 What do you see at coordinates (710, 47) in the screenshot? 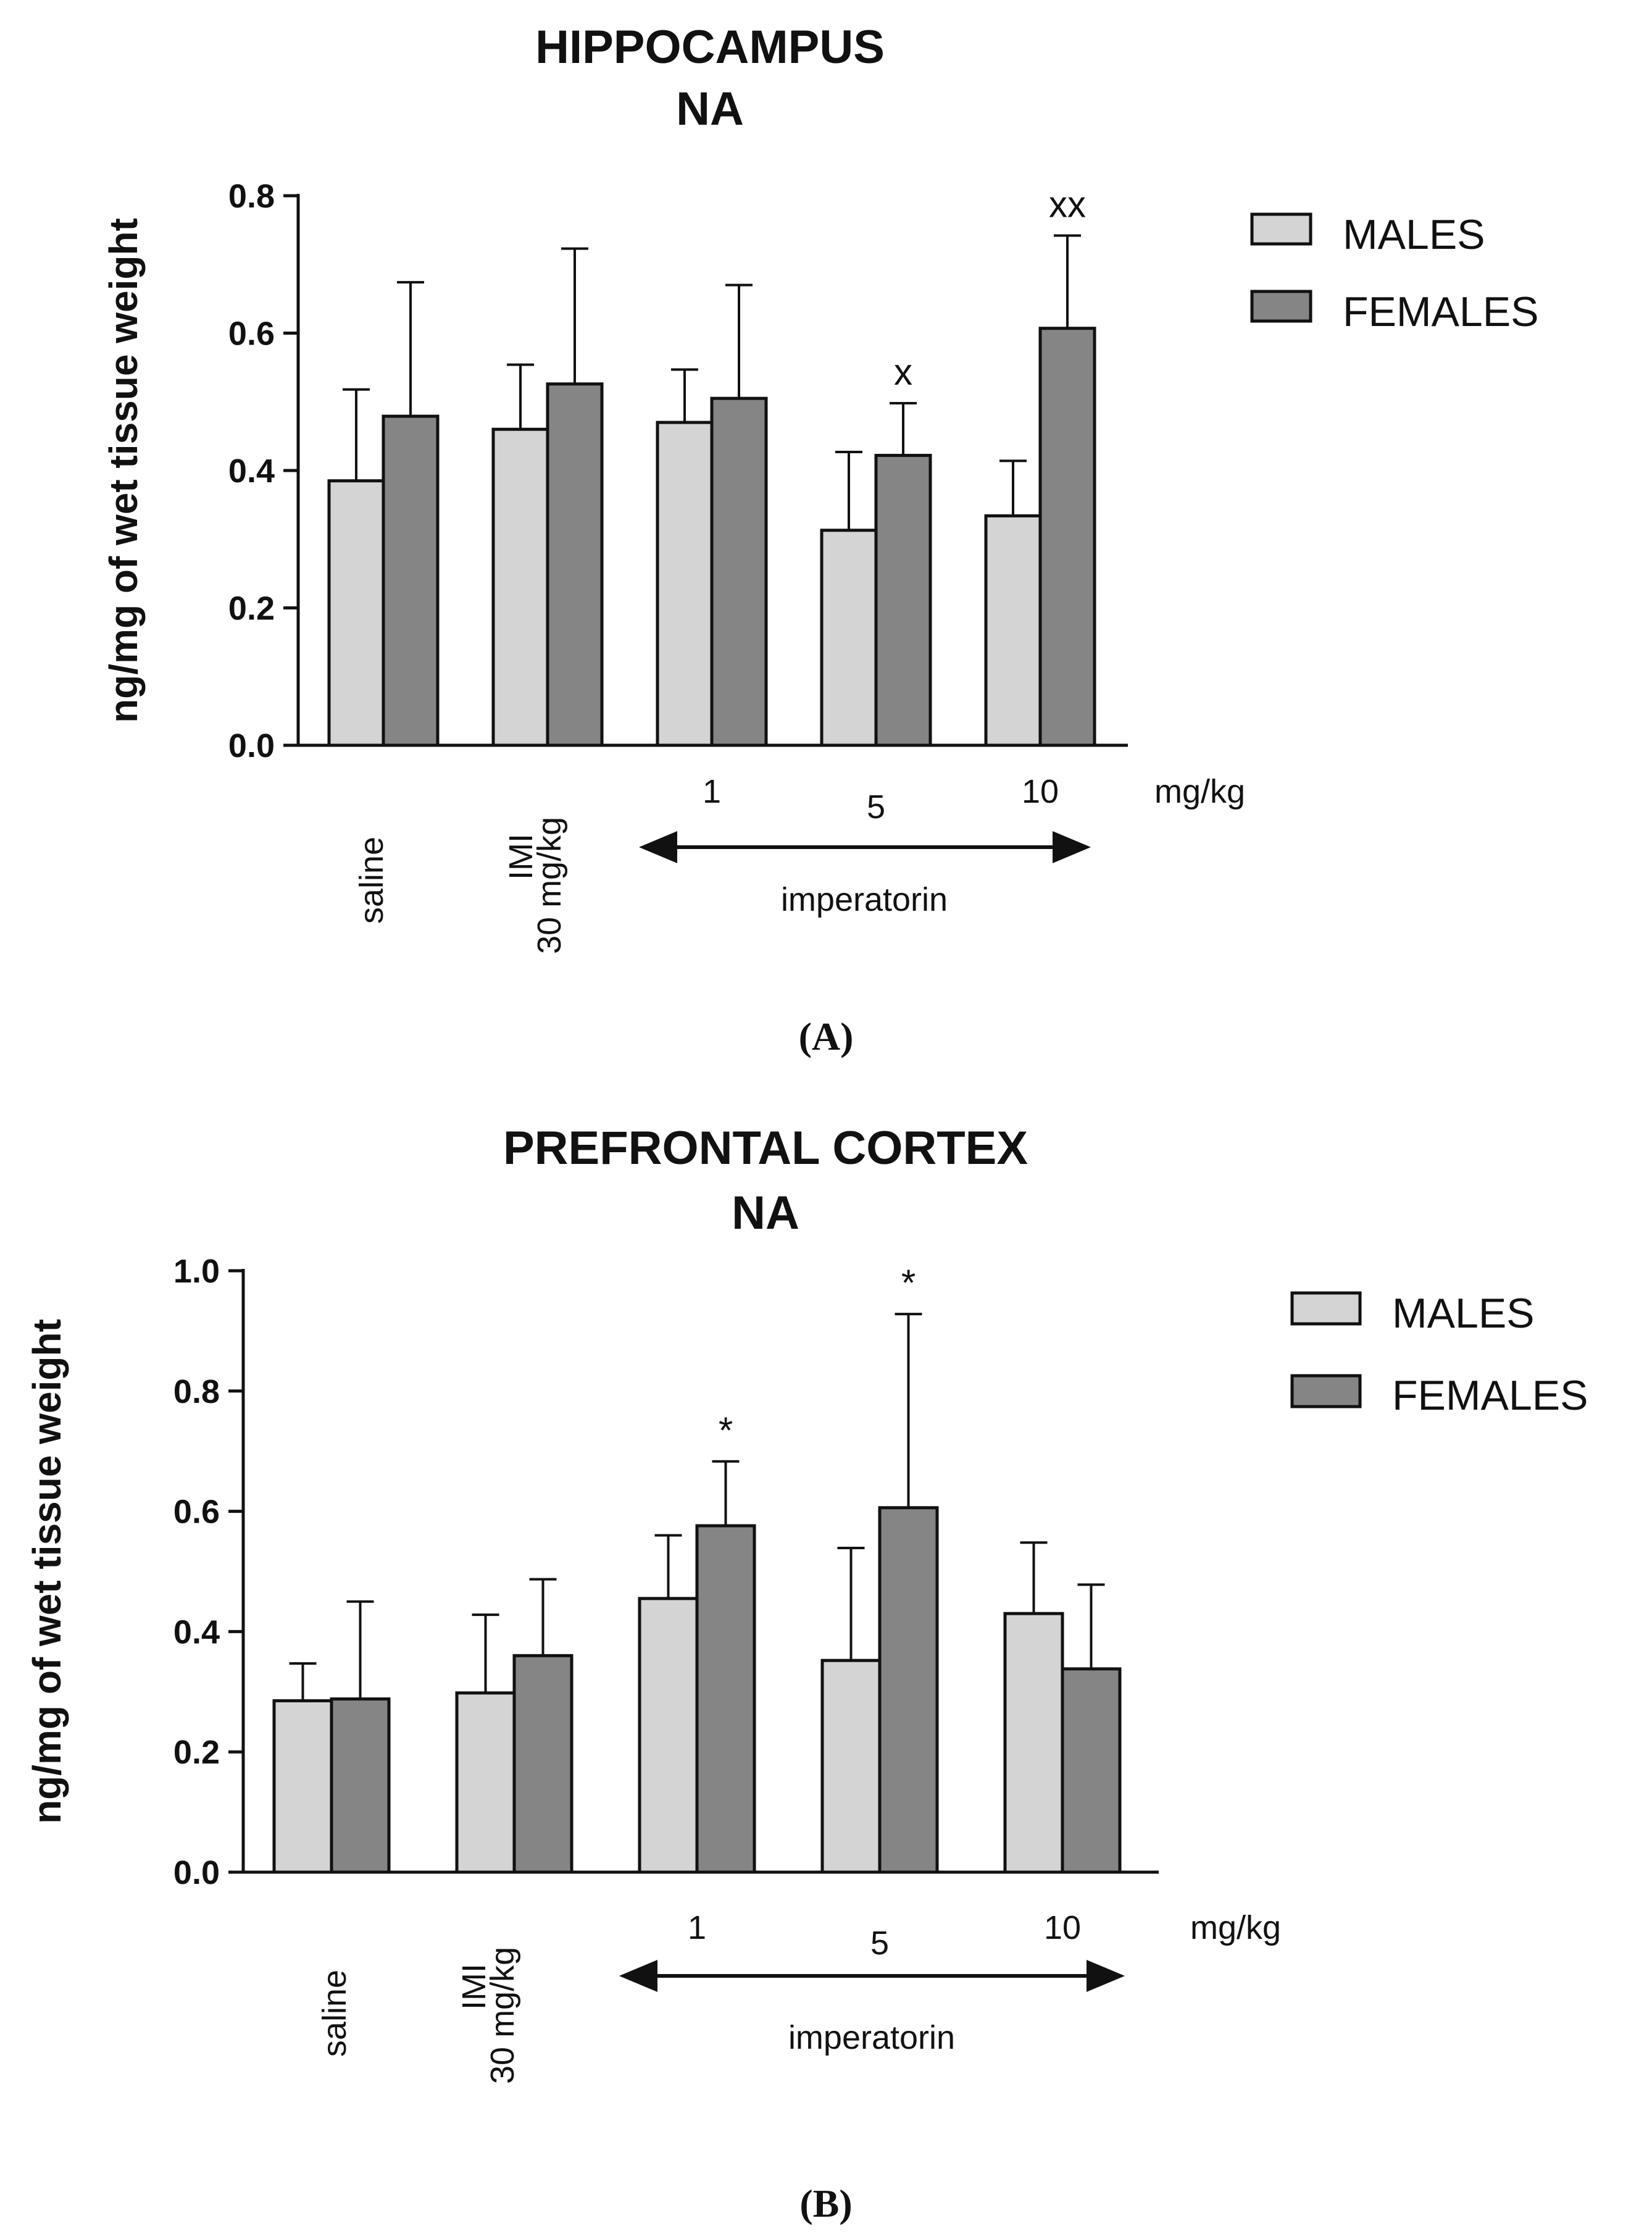
I see `chart-title-line: HIPPOCAMPUS` at bounding box center [710, 47].